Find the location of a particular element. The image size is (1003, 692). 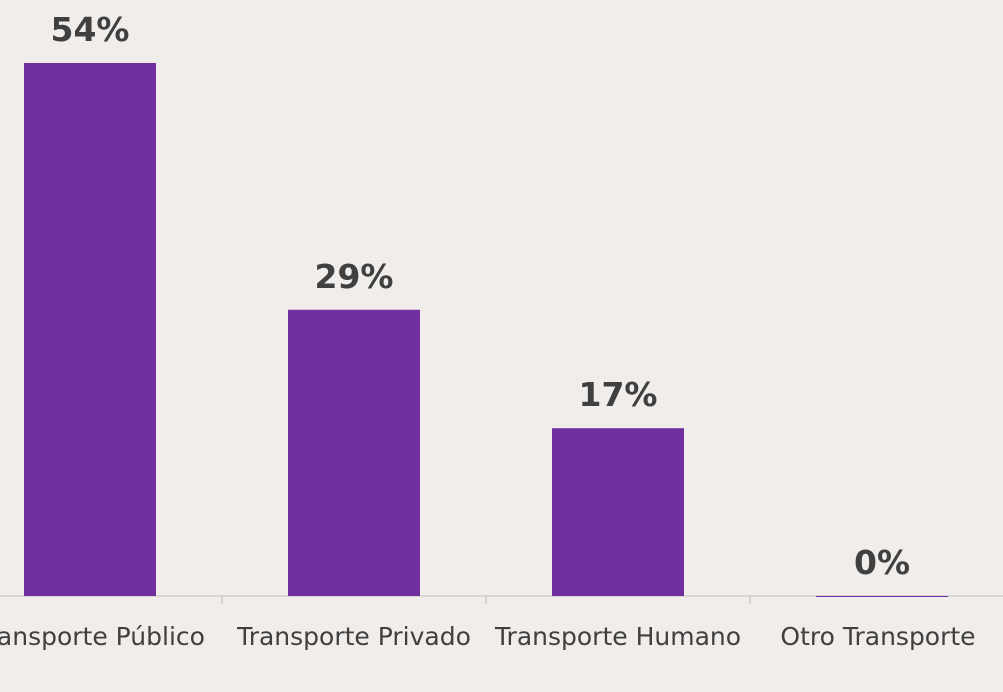

x-tick-label: Otro Transporte is located at coordinates (878, 636).